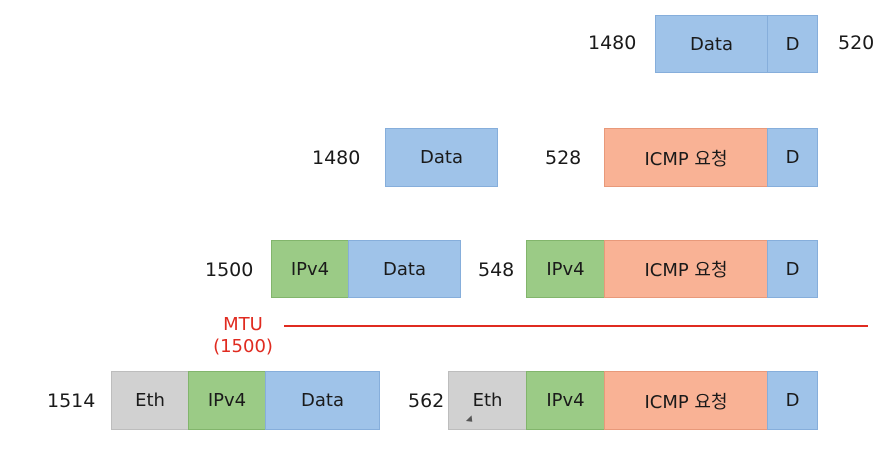 The image size is (887, 458). What do you see at coordinates (322, 400) in the screenshot?
I see `row4-data-block: Data` at bounding box center [322, 400].